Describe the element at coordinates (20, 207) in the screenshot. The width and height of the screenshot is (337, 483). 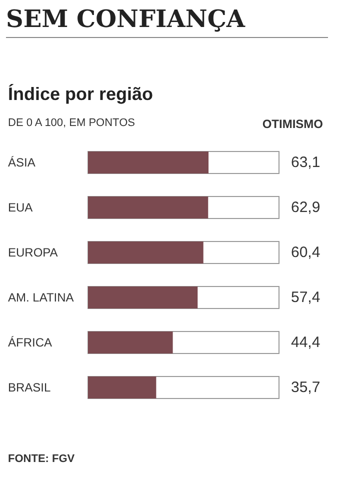
I see `y-tick-label: EUA` at that location.